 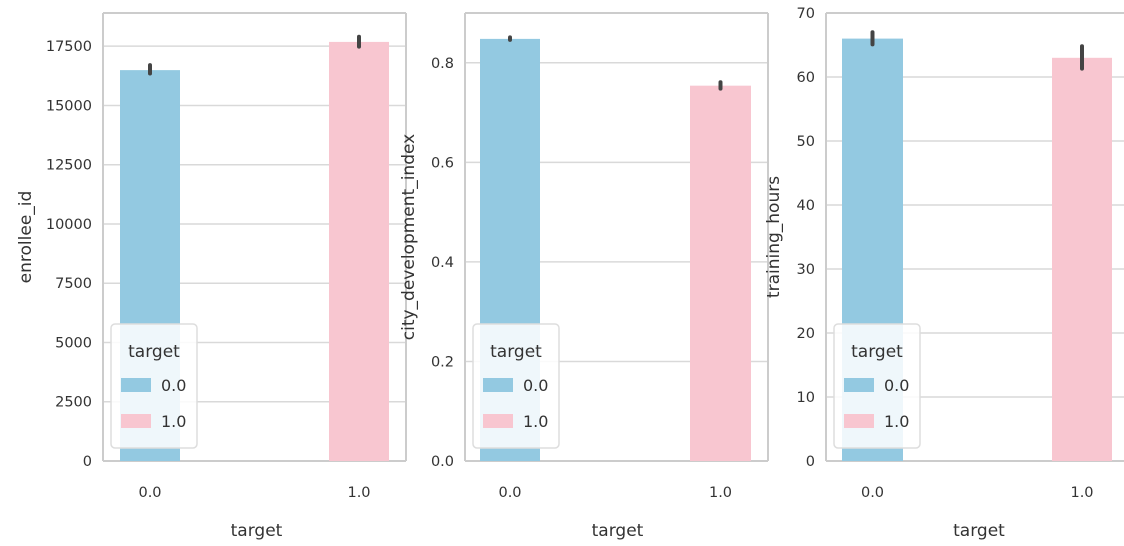 What do you see at coordinates (442, 263) in the screenshot?
I see `y-tick-label: 0.4` at bounding box center [442, 263].